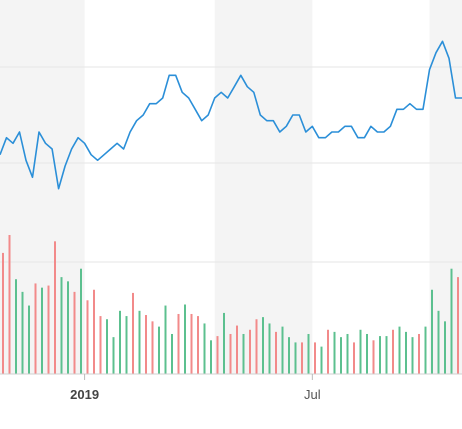 This screenshot has height=429, width=462. What do you see at coordinates (195, 388) in the screenshot?
I see `x-axis-ticks: 2019Jul2020` at bounding box center [195, 388].